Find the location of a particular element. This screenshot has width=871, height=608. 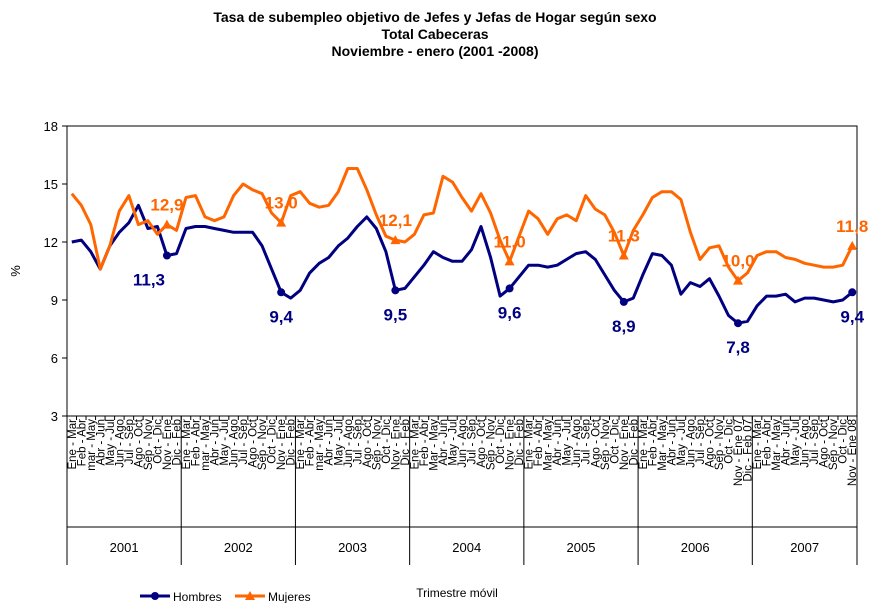

data-label: 13,0 is located at coordinates (281, 203).